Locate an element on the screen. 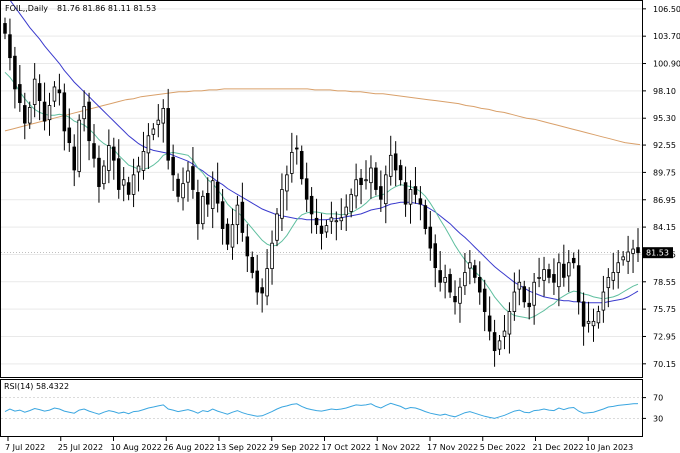 Image resolution: width=680 pixels, height=453 pixels. y-tick-label: 98.10 is located at coordinates (664, 91).